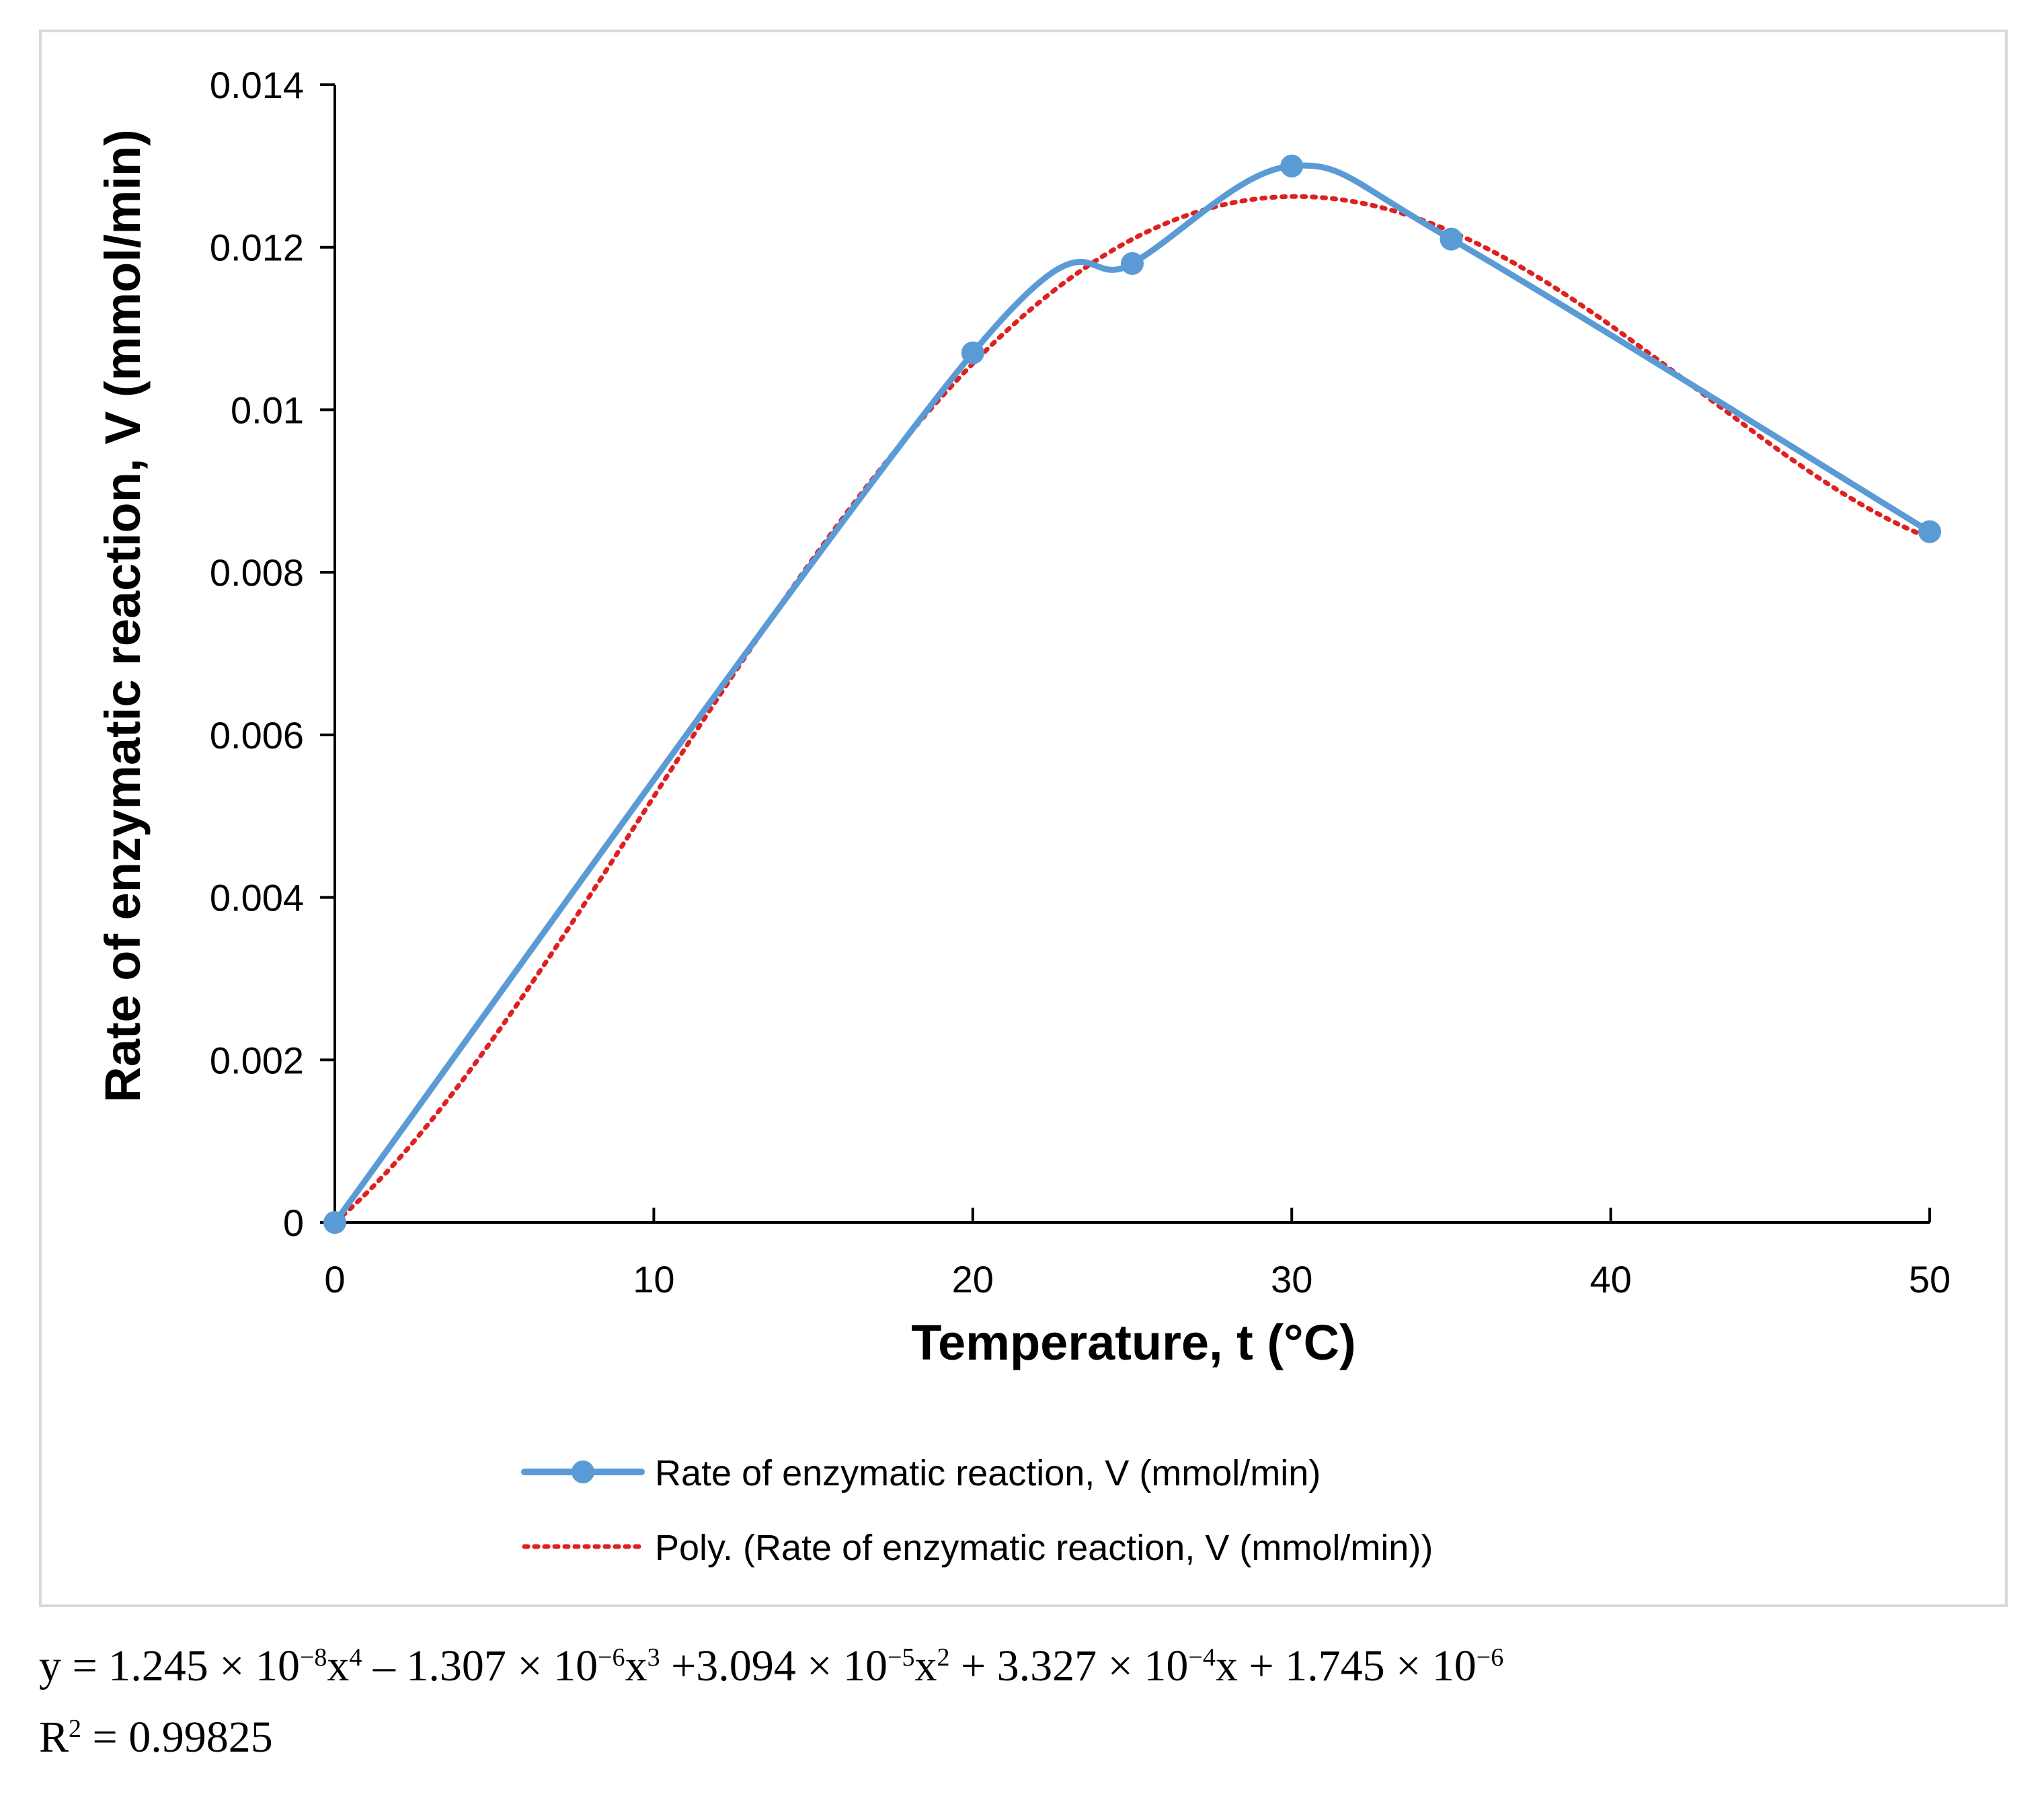 Image resolution: width=2044 pixels, height=1794 pixels. What do you see at coordinates (267, 410) in the screenshot?
I see `y-tick-label: 0.01` at bounding box center [267, 410].